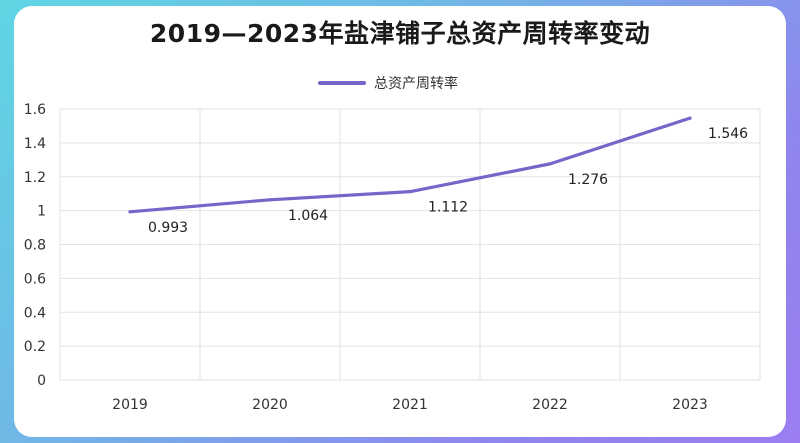  Describe the element at coordinates (416, 84) in the screenshot. I see `legend-label: 总资产周转率` at that location.